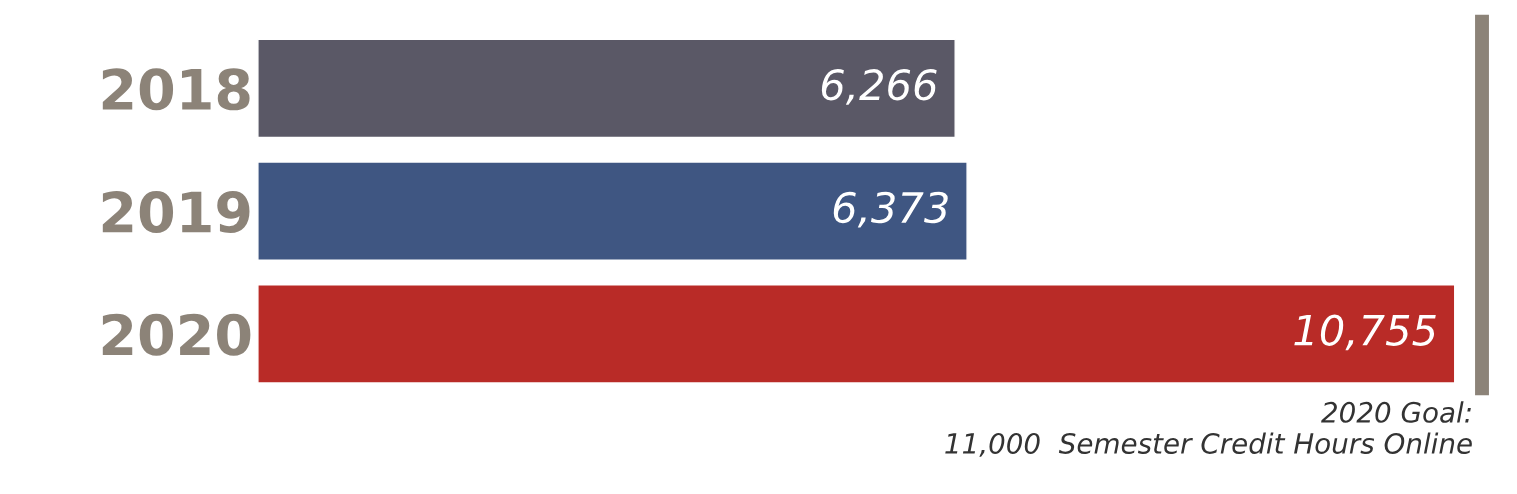 The height and width of the screenshot is (494, 1517). I want to click on ref-line-label: 2020 Goal: 11,000 Semester Credit Hours Online, so click(1208, 429).